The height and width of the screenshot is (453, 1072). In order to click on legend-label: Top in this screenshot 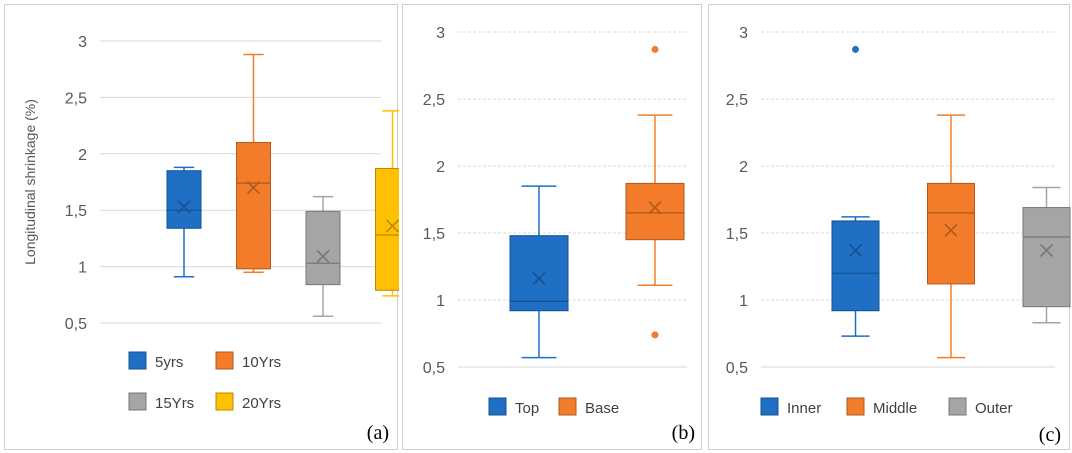, I will do `click(527, 408)`.